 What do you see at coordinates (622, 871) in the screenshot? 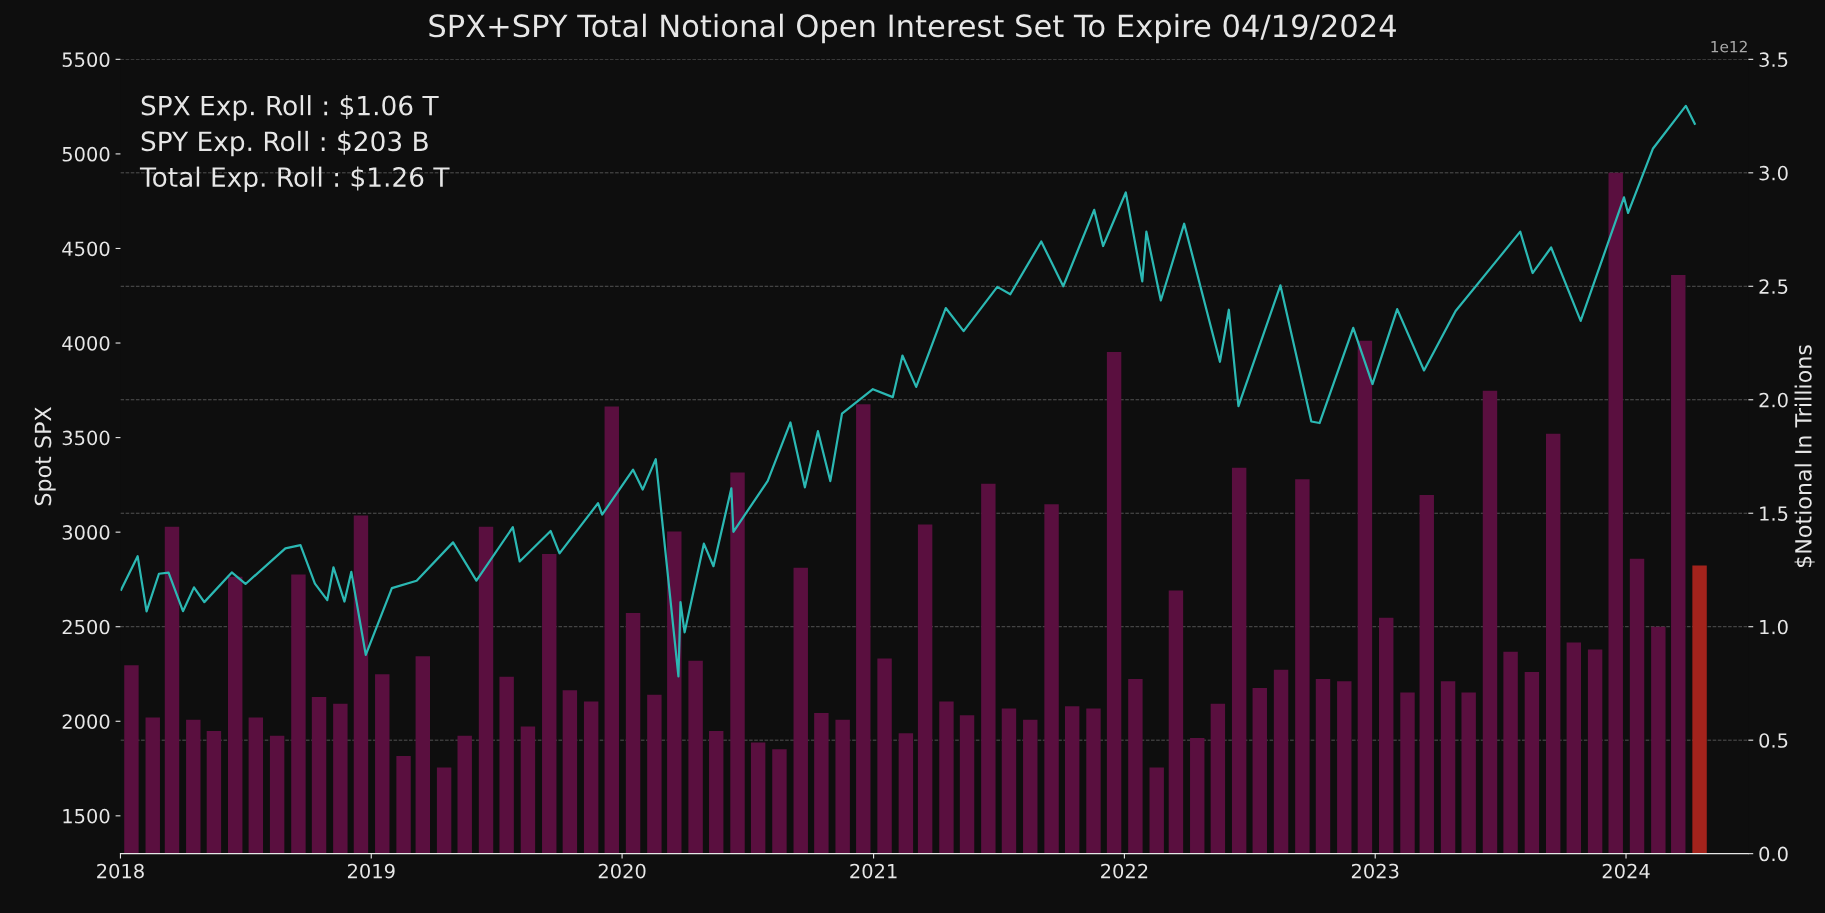
I see `x-tick-label: 2020` at bounding box center [622, 871].